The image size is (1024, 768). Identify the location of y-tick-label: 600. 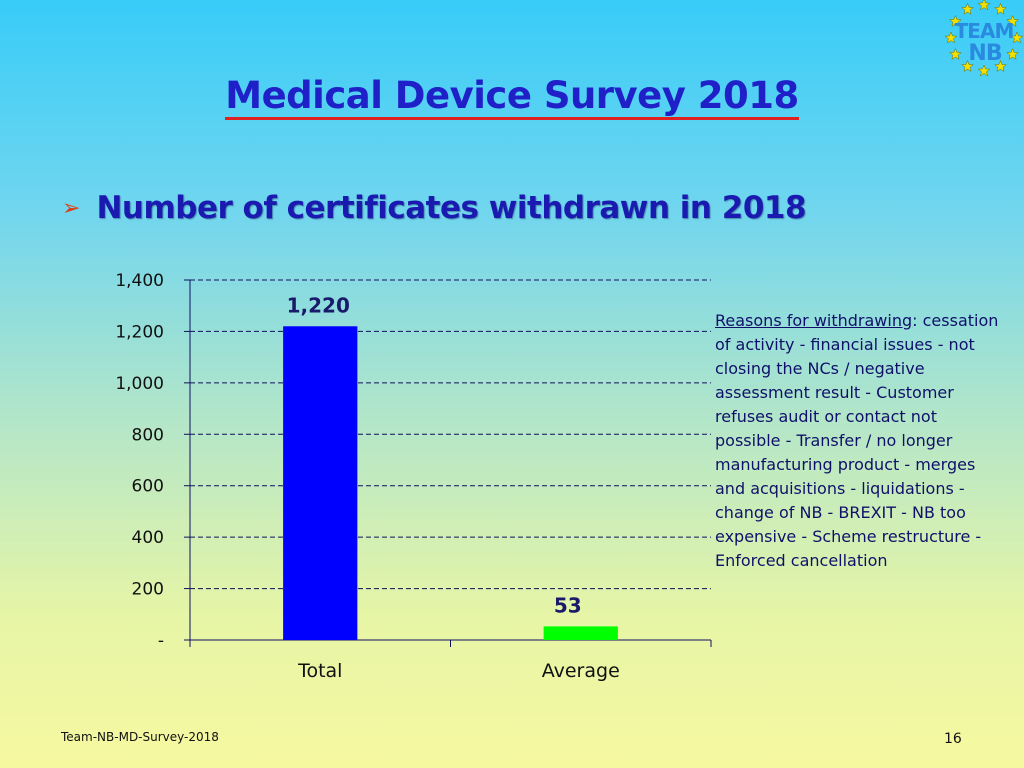
(148, 487).